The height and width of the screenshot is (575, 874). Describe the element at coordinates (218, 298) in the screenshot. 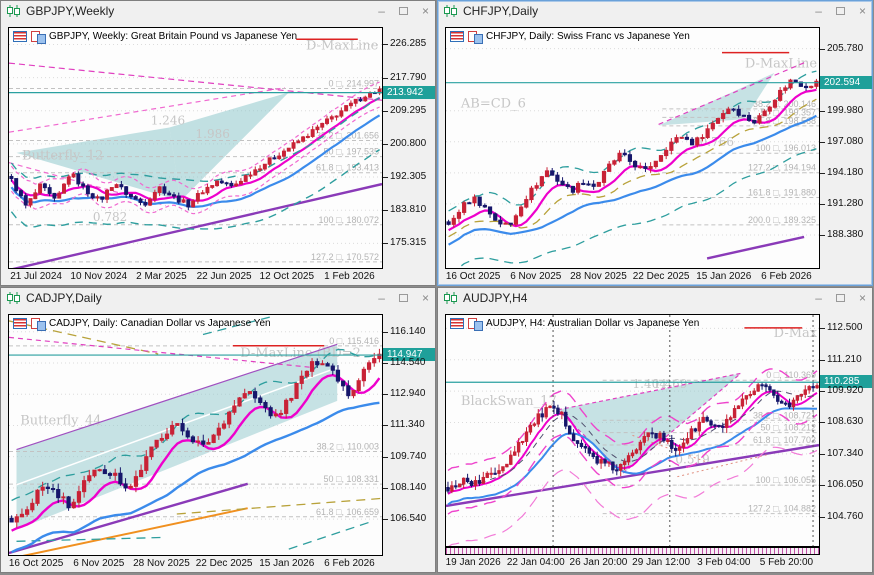

I see `window-titlebar: CADJPY,Daily – ×` at that location.